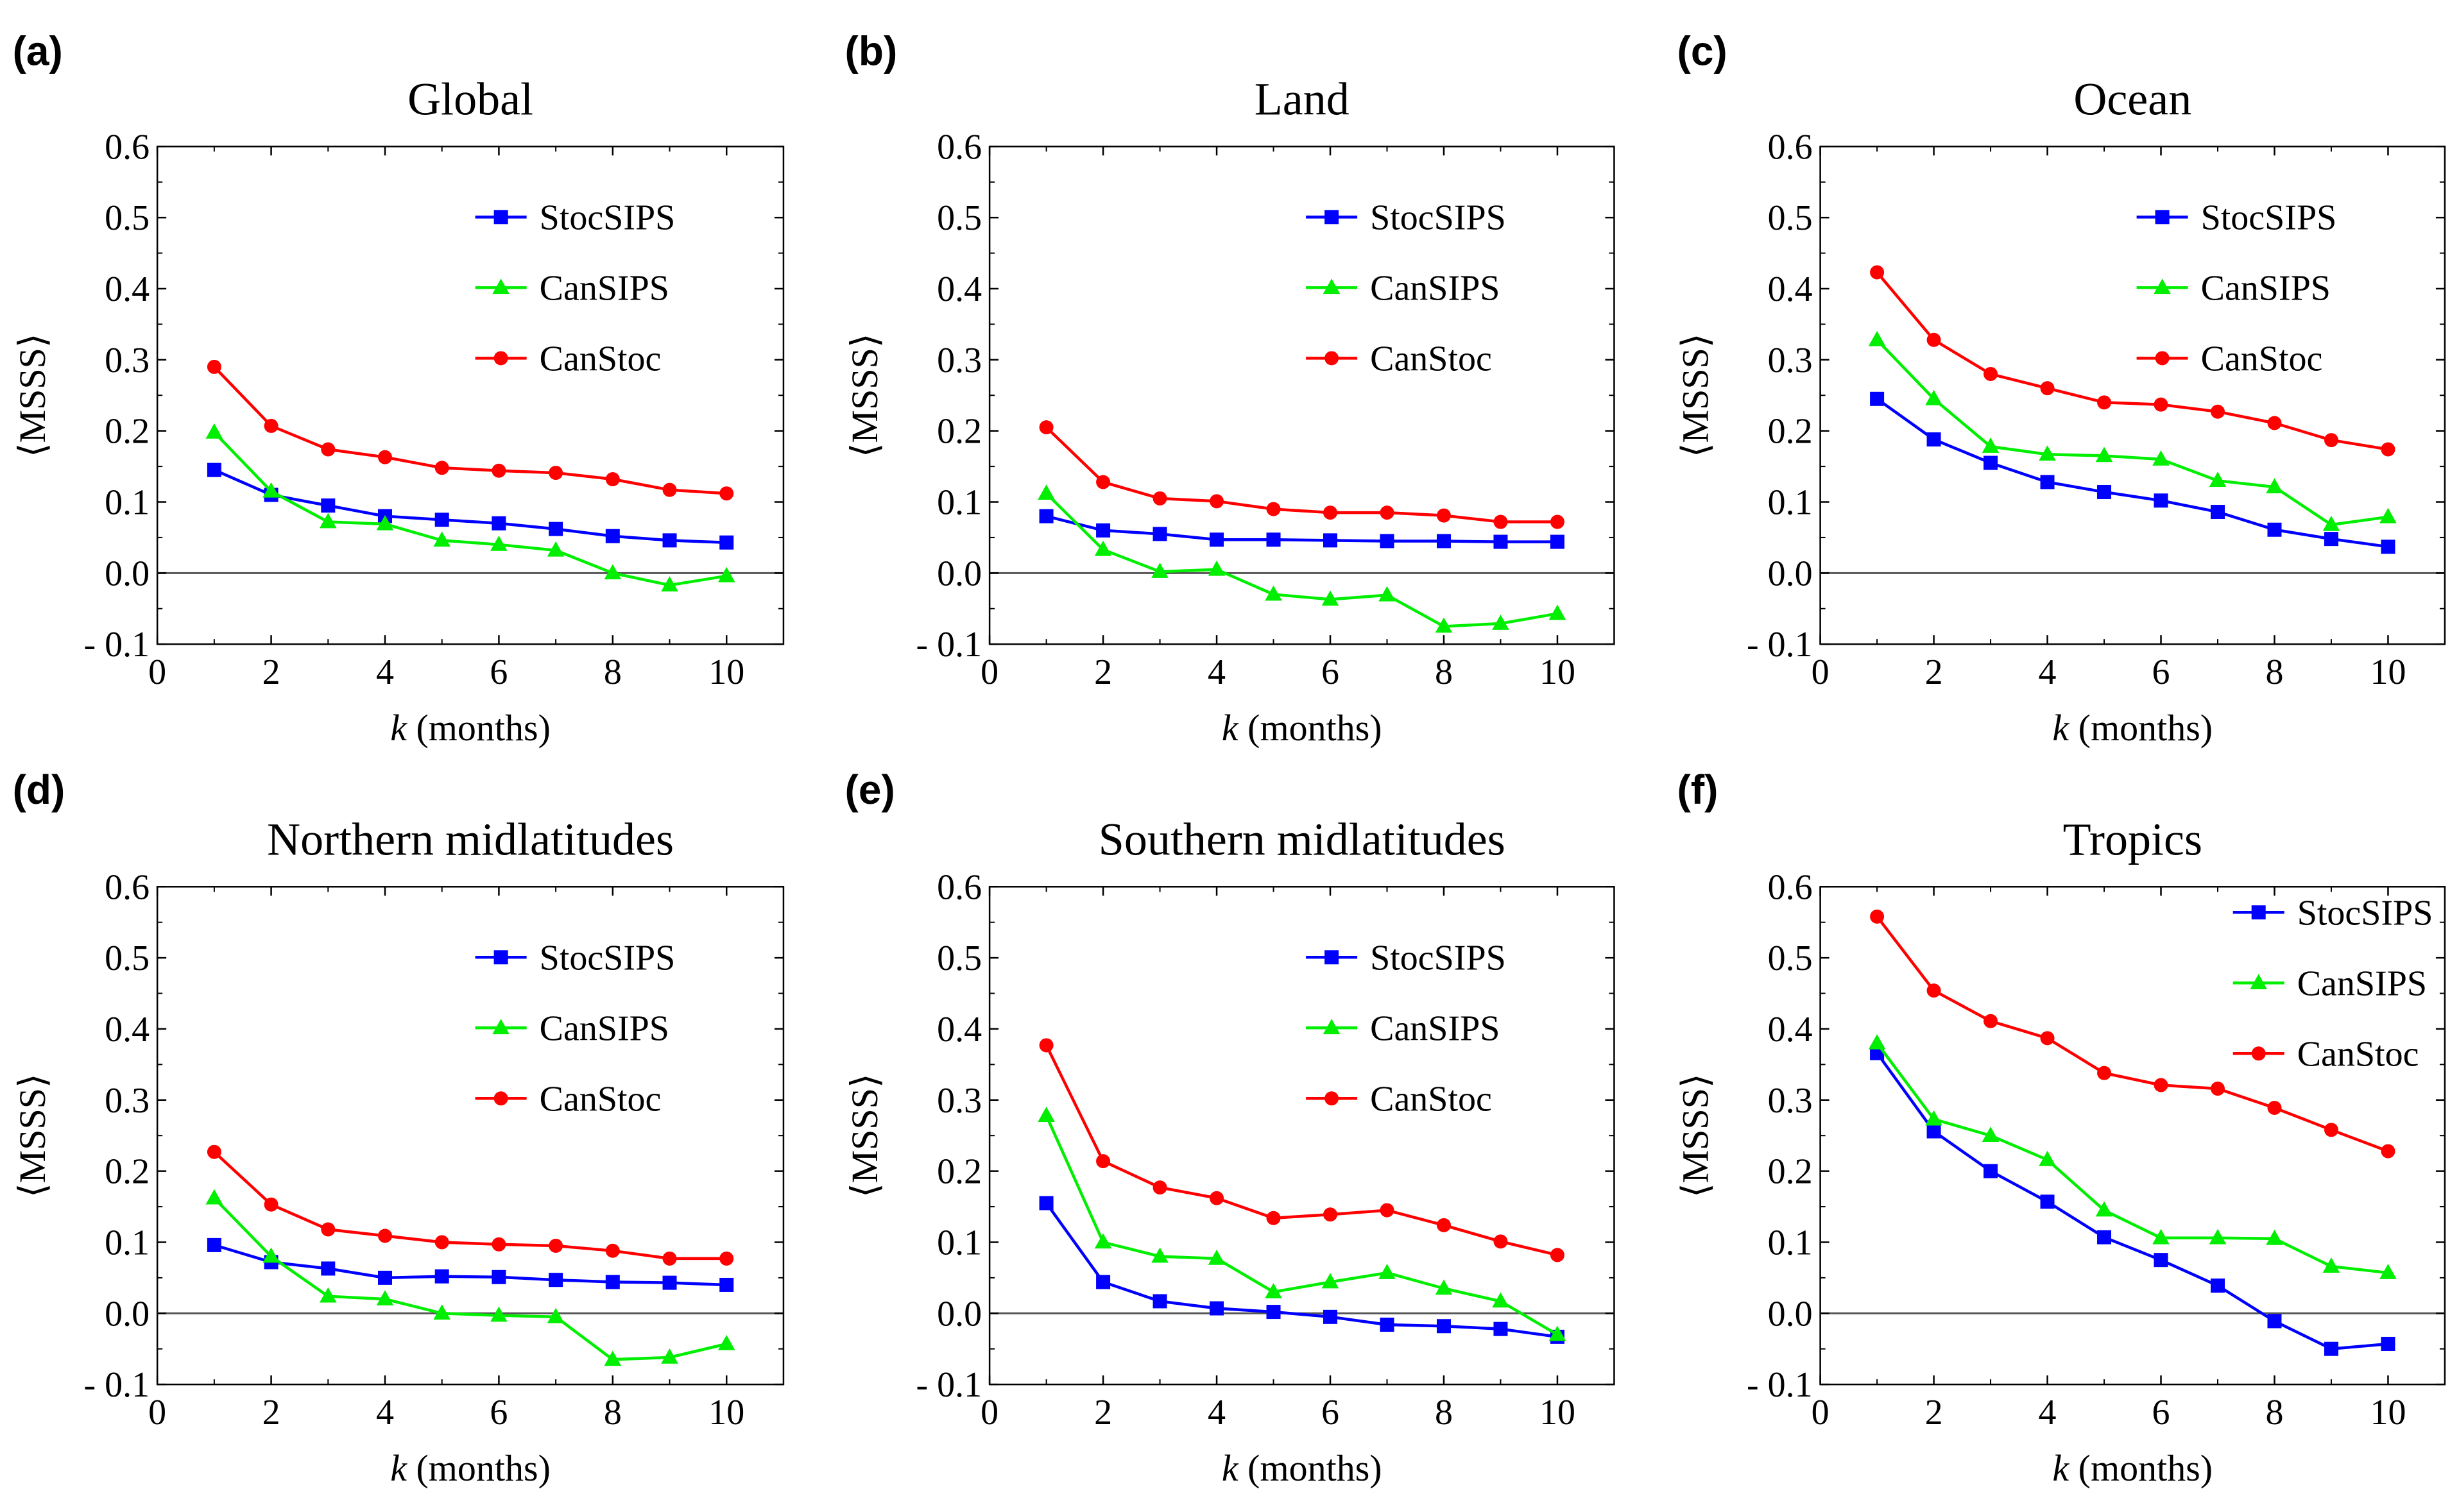 This screenshot has width=2459, height=1512. Describe the element at coordinates (470, 728) in the screenshot. I see `x-axis-label: k (months)` at that location.